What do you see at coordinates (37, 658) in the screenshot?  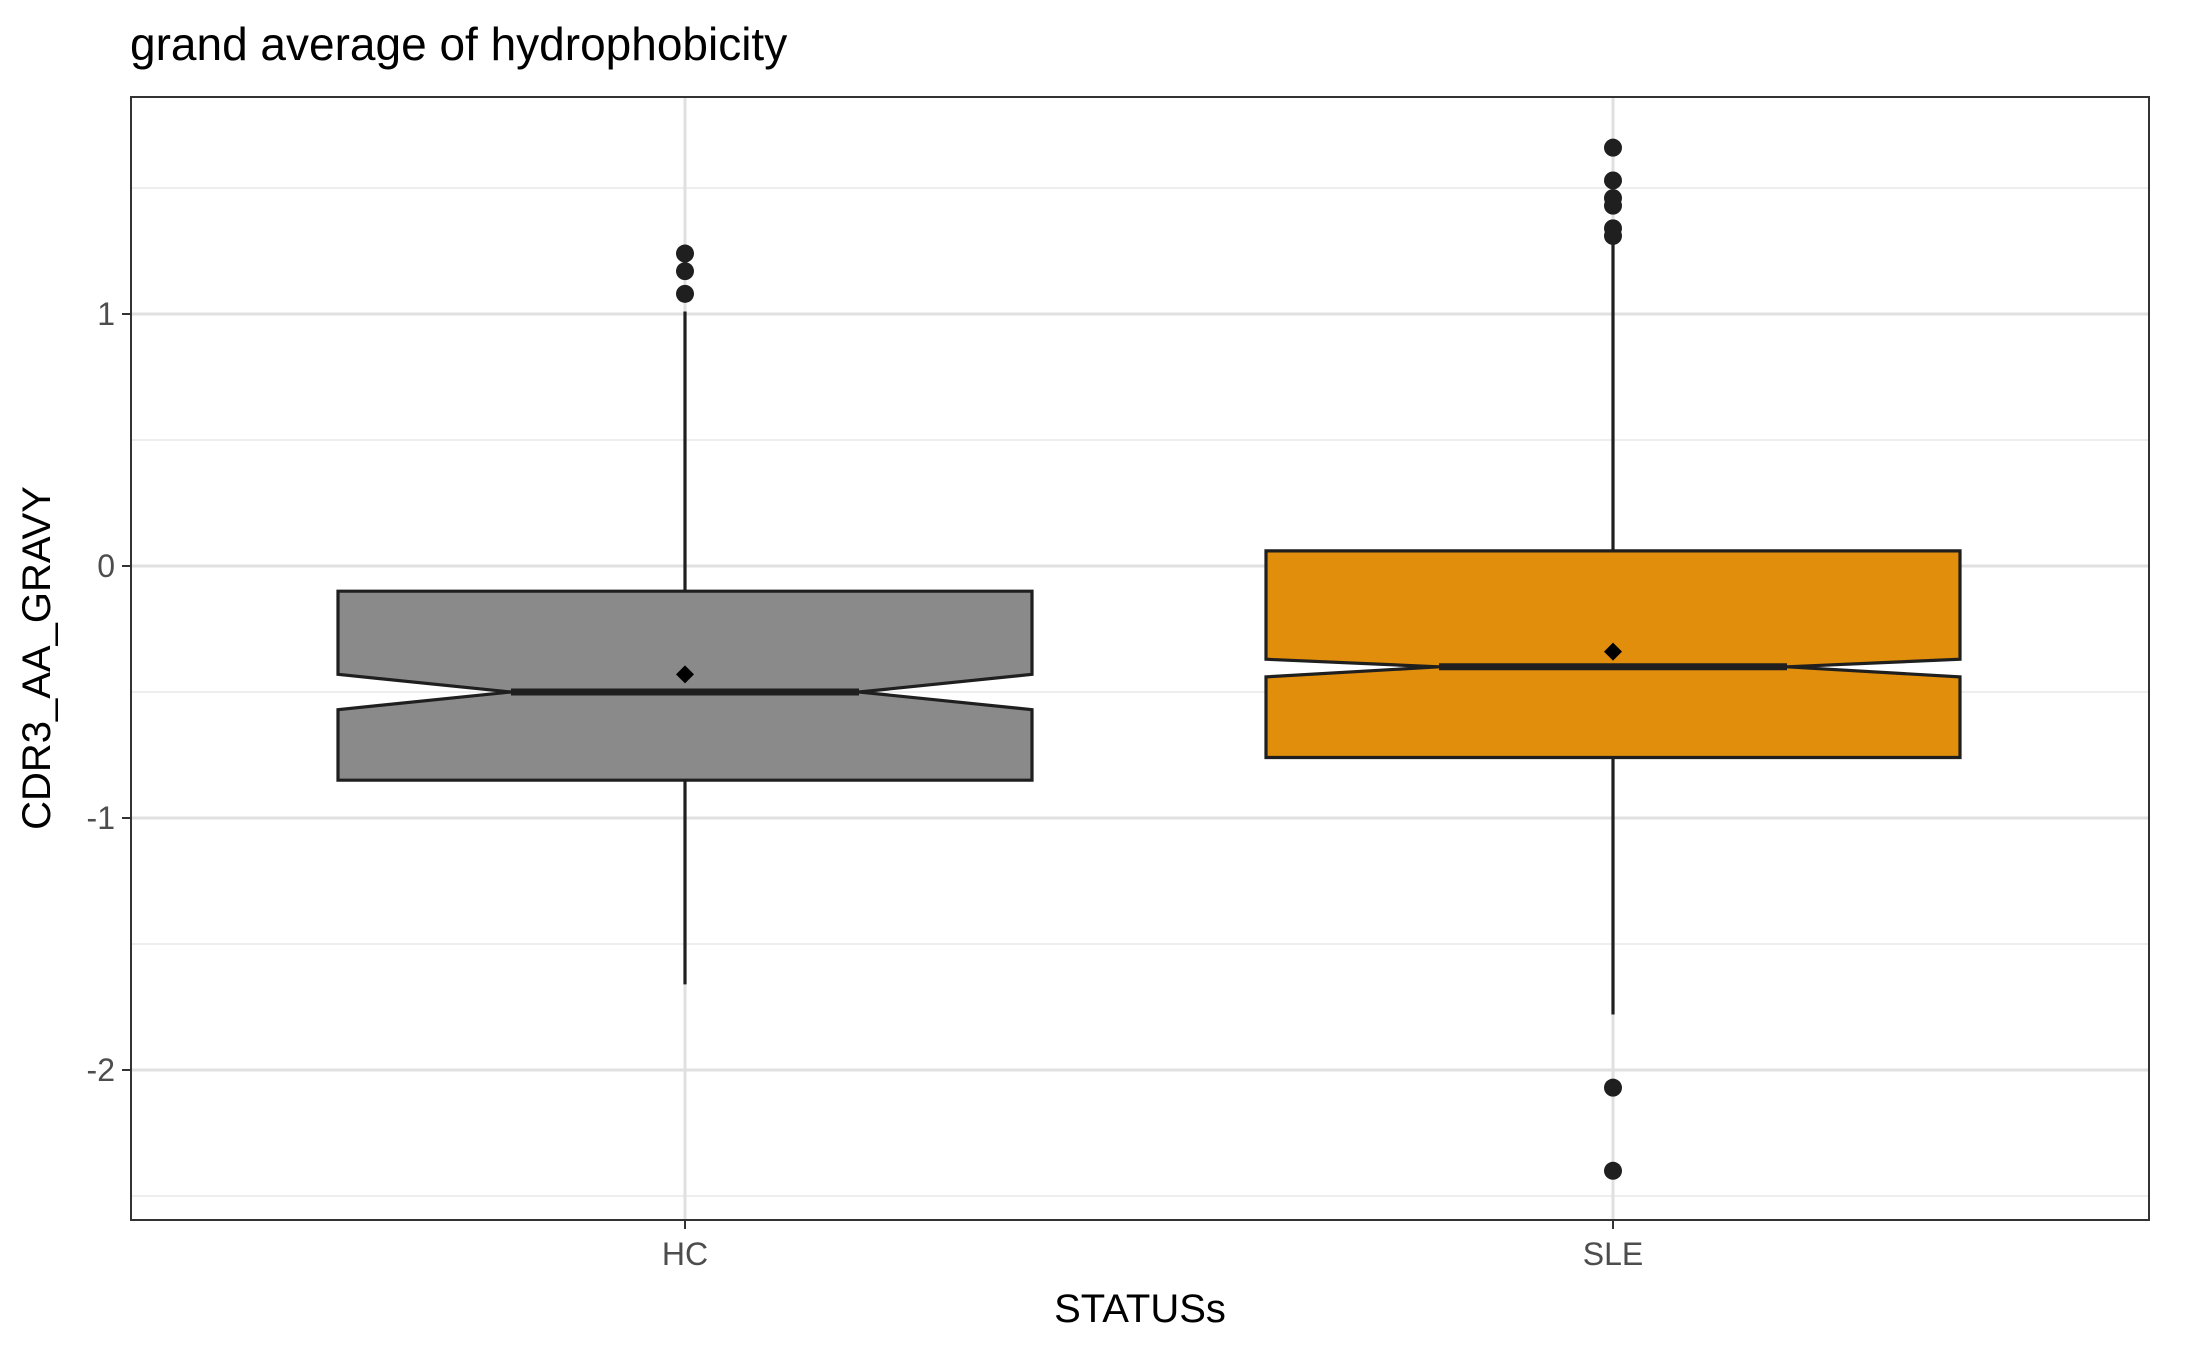 I see `y-axis-title: CDR3_AA_GRAVY` at bounding box center [37, 658].